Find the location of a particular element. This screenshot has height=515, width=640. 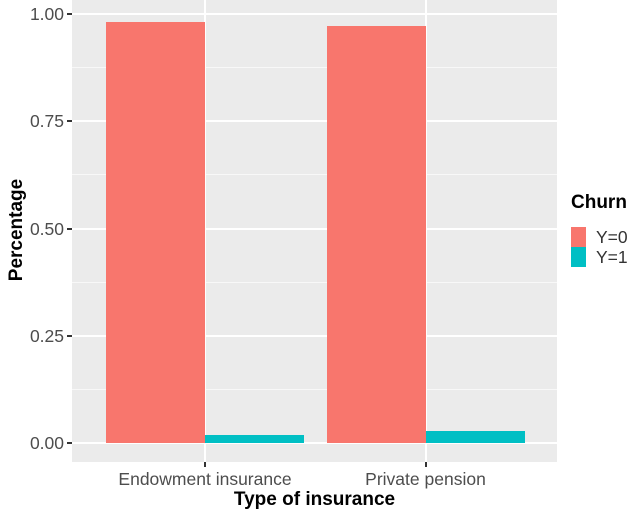

bar-y-0-private-pension is located at coordinates (376, 234).